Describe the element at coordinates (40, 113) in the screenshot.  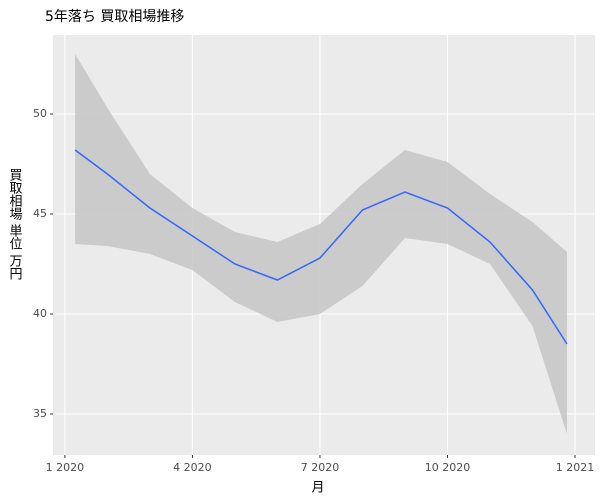
I see `y-tick-label: 50` at that location.